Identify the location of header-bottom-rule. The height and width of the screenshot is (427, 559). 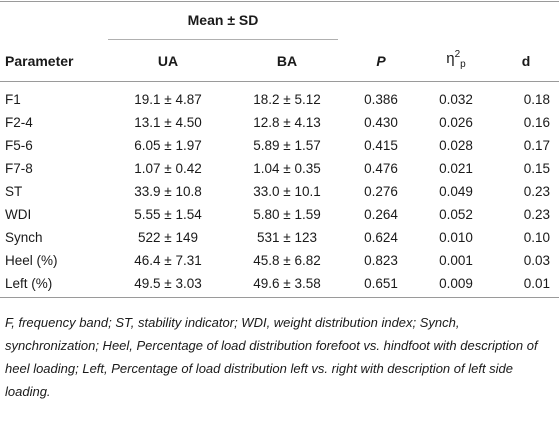
(279, 81).